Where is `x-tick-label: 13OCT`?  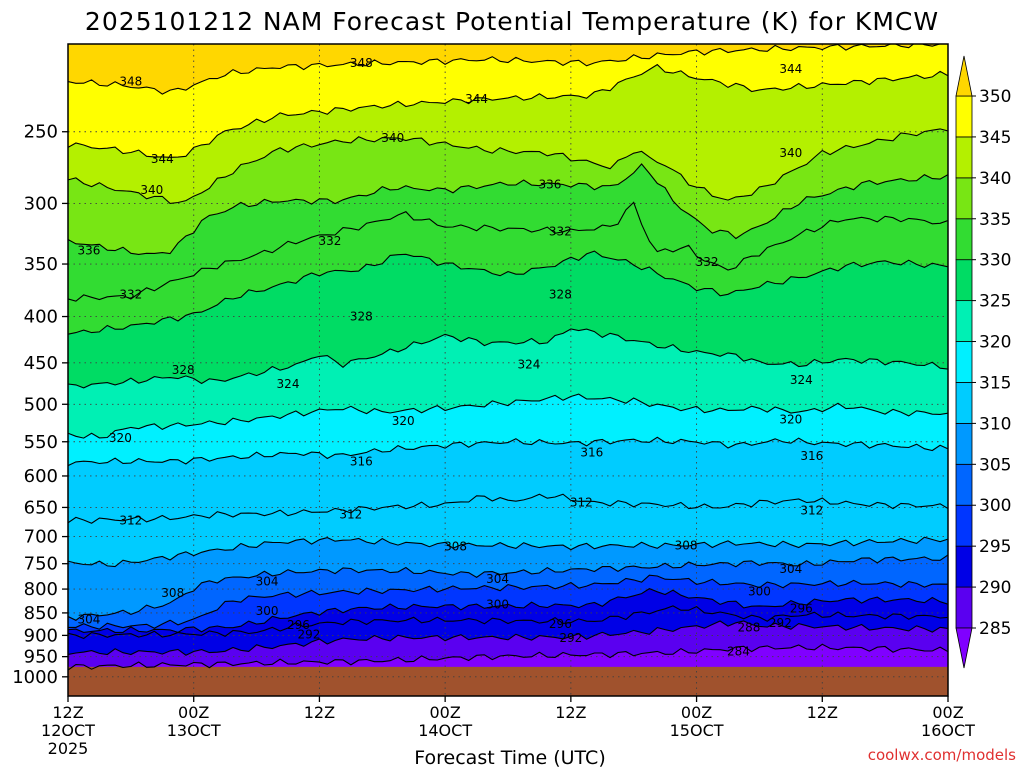 x-tick-label: 13OCT is located at coordinates (194, 730).